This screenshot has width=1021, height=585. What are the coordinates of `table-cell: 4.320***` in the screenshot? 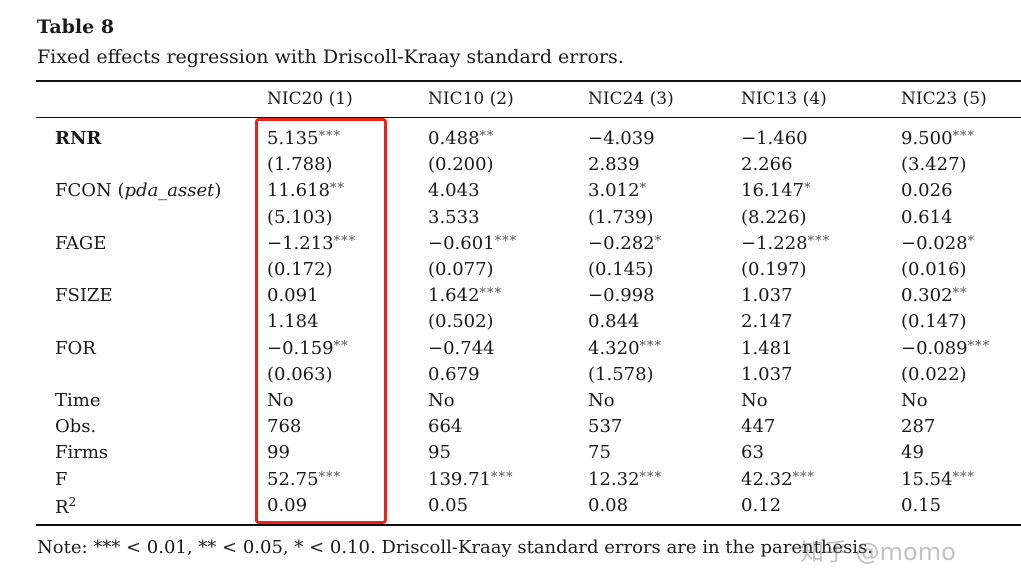 It's located at (625, 348).